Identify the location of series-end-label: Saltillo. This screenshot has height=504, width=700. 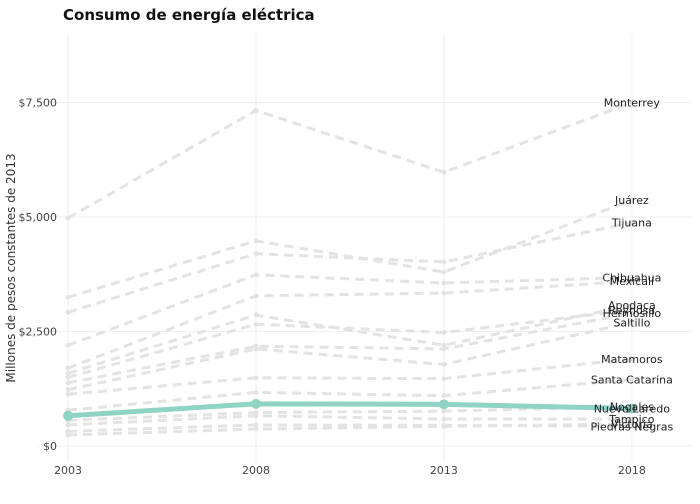
(631, 322).